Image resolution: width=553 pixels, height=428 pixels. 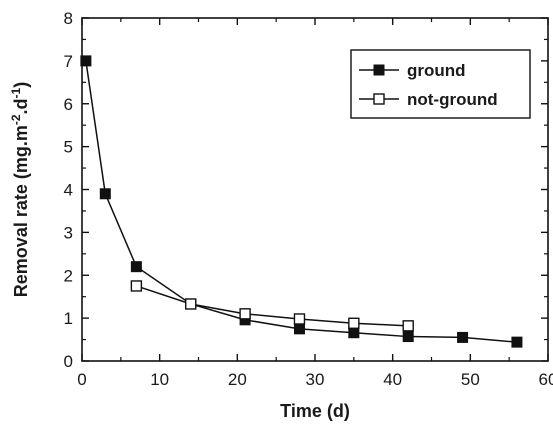 I want to click on y-tick-label: 1, so click(x=68, y=318).